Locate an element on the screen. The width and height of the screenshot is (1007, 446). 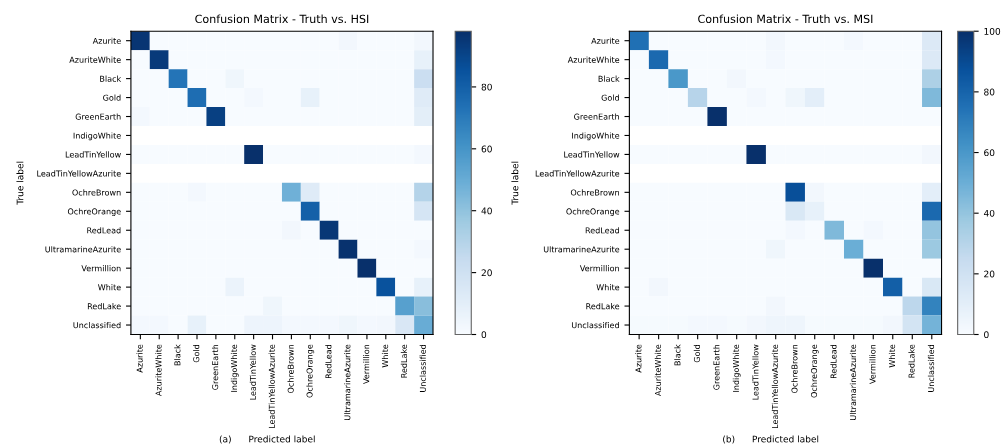
chart-title: Confusion Matrix - Truth vs. HSI is located at coordinates (282, 19).